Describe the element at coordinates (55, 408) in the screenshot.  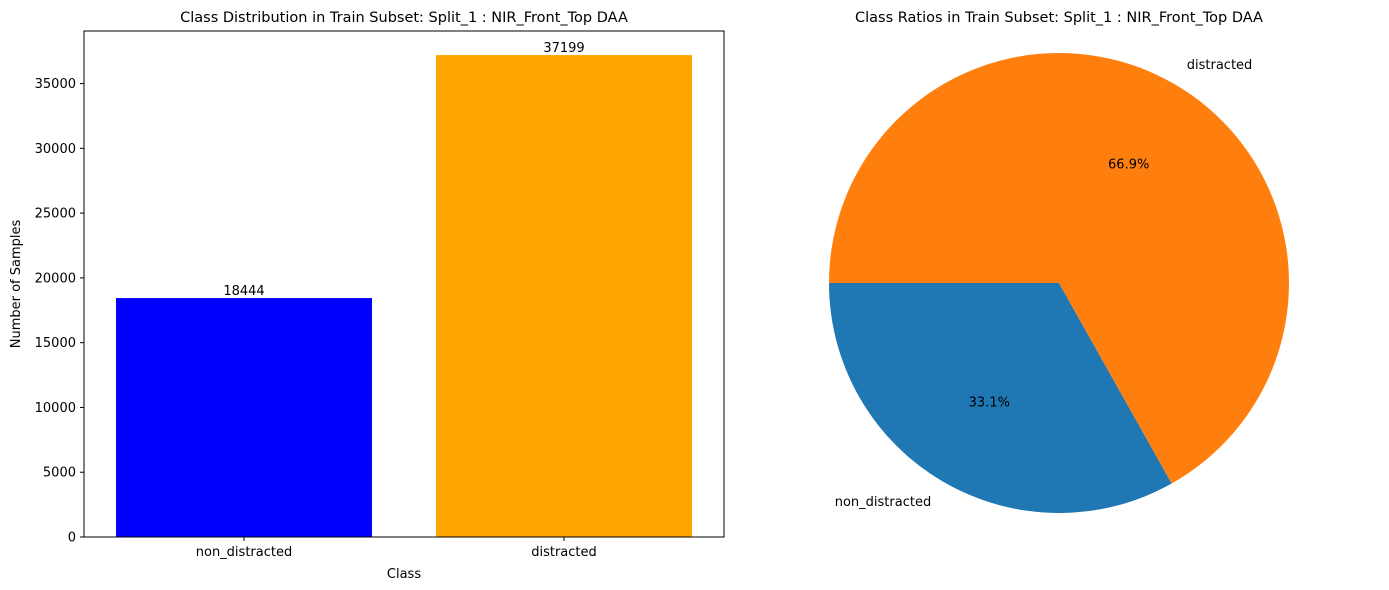
I see `y-tick-label: 10000` at that location.